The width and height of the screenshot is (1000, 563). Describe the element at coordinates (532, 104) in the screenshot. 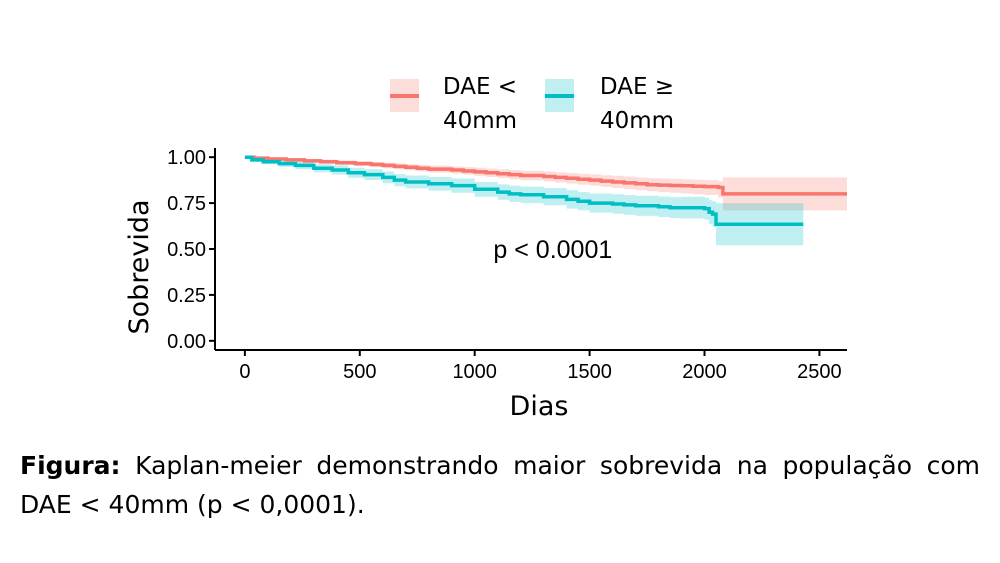

I see `legend: DAE < 40mm DAE ≥ 40mm` at that location.